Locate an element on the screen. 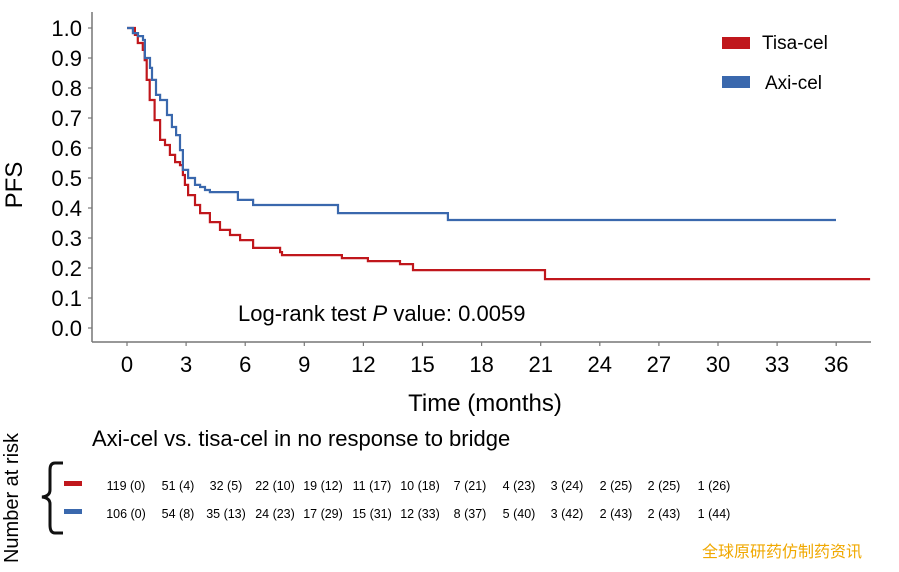  x-tick-label: 33 is located at coordinates (777, 364).